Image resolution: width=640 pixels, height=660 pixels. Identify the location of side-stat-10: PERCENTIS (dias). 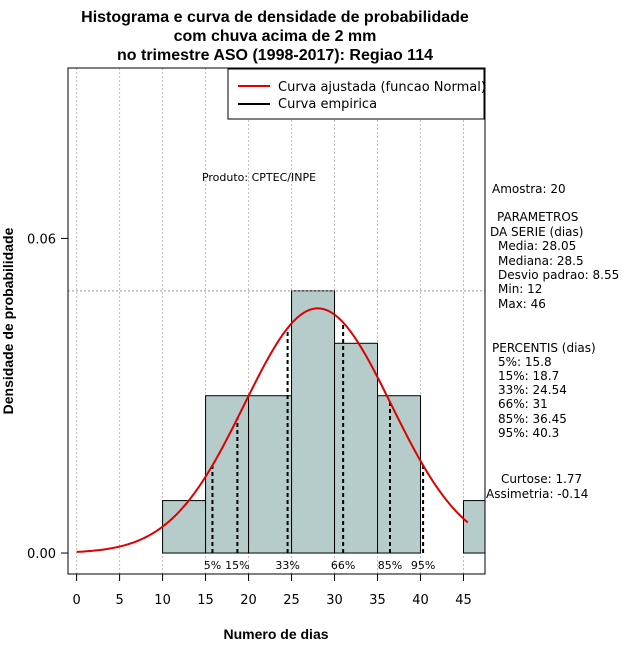
(544, 348).